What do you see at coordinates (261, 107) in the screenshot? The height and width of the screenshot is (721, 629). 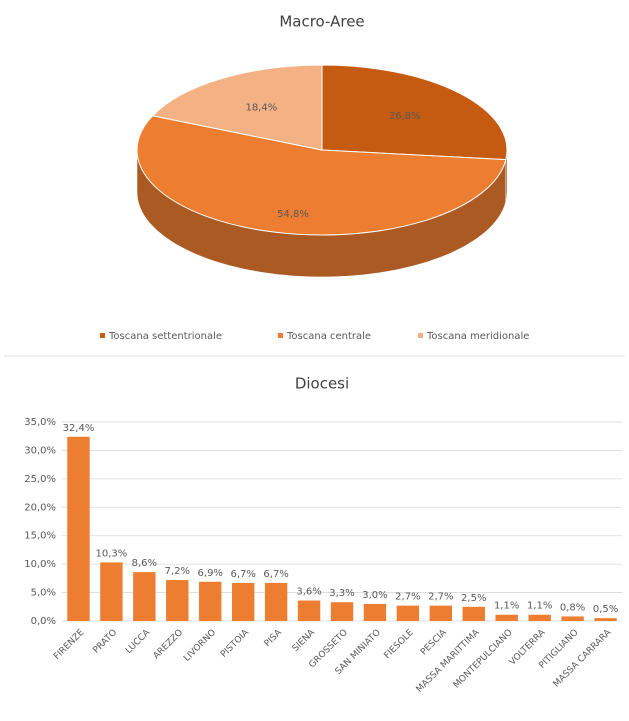 I see `data-label: 18,4%` at bounding box center [261, 107].